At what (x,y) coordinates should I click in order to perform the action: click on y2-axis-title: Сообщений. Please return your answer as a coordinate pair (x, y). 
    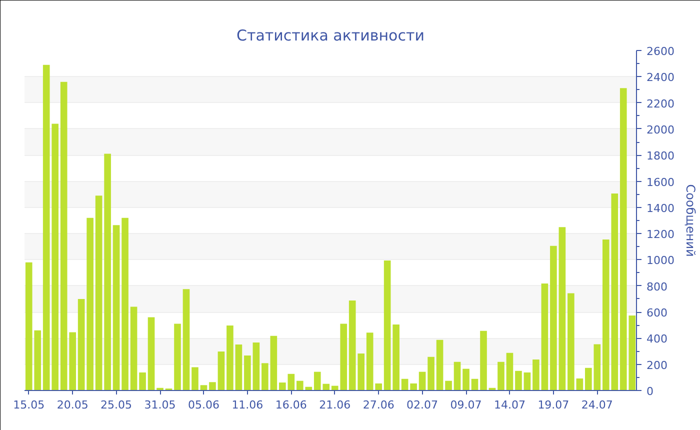
    Looking at the image, I should click on (690, 220).